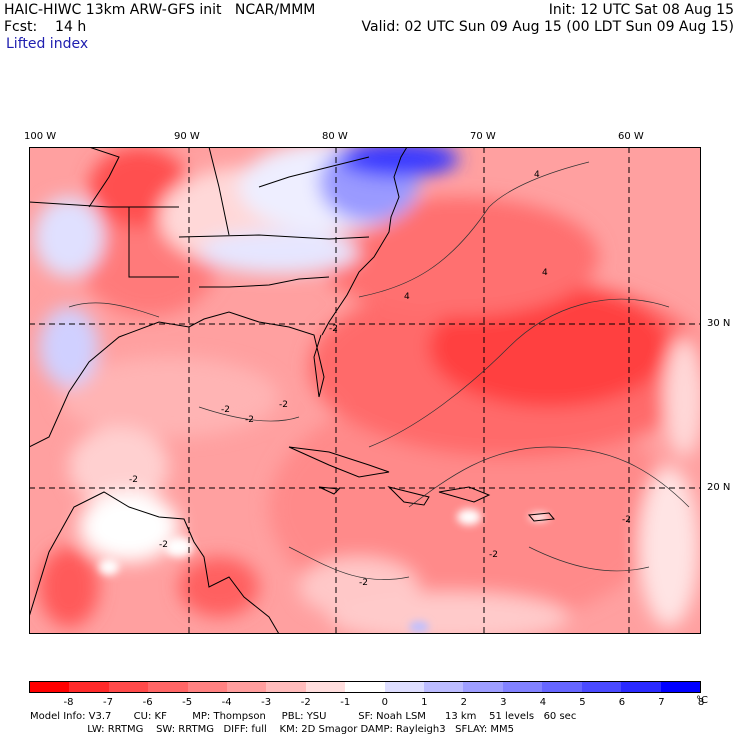 The width and height of the screenshot is (740, 740). Describe the element at coordinates (631, 136) in the screenshot. I see `lon-label-60w: 60 W` at that location.